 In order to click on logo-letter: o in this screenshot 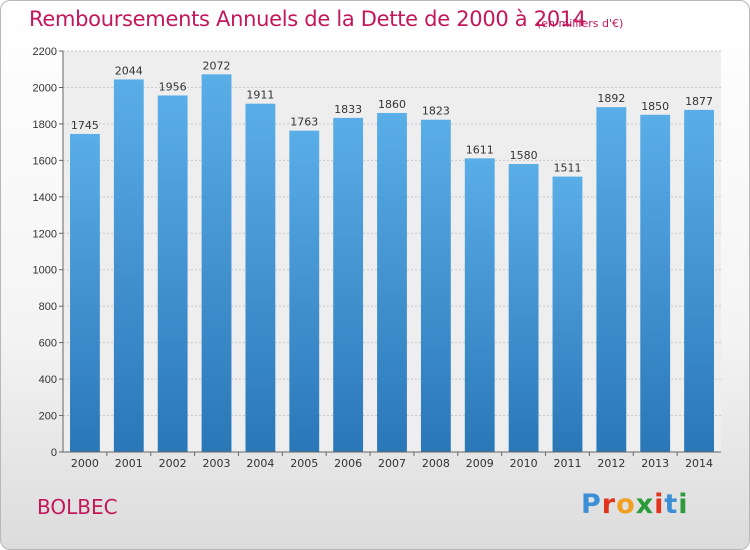, I will do `click(626, 504)`.